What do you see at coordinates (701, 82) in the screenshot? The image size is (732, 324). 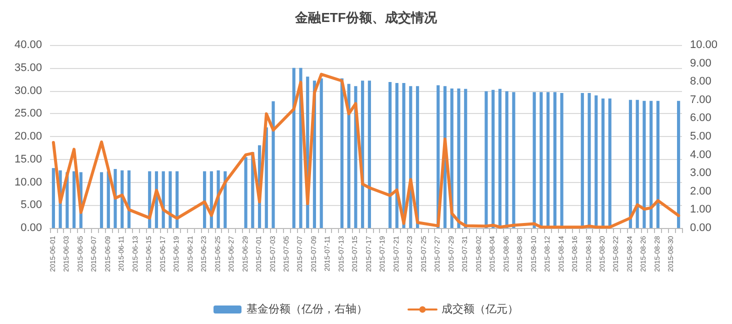 I see `y2-tick-label: 8.00` at bounding box center [701, 82].